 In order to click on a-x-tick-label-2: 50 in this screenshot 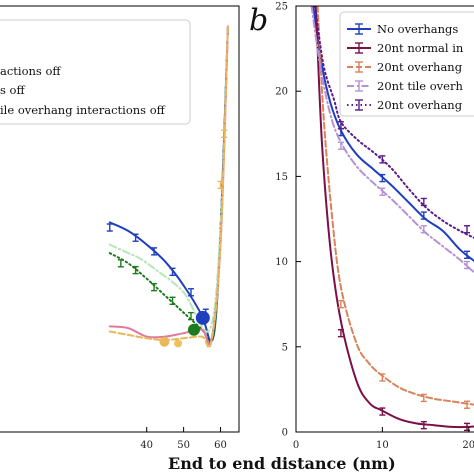, I will do `click(183, 445)`.